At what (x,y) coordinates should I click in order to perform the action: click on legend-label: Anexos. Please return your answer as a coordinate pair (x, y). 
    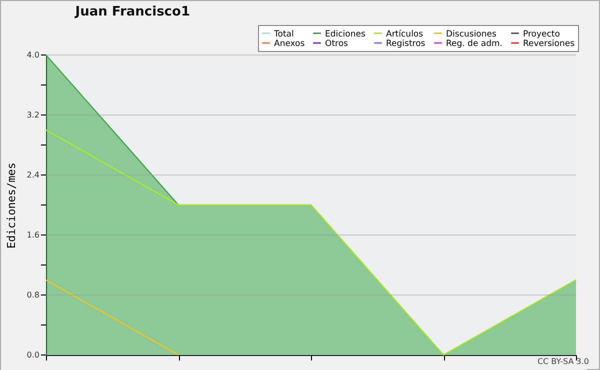
    Looking at the image, I should click on (290, 44).